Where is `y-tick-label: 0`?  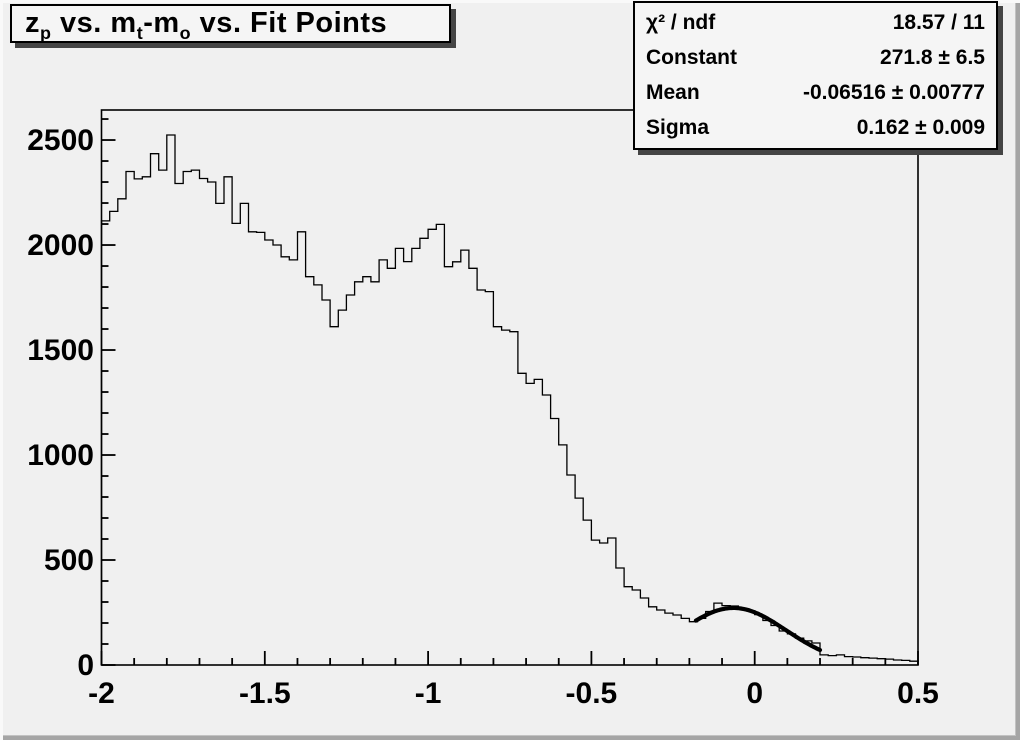
y-tick-label: 0 is located at coordinates (85, 665).